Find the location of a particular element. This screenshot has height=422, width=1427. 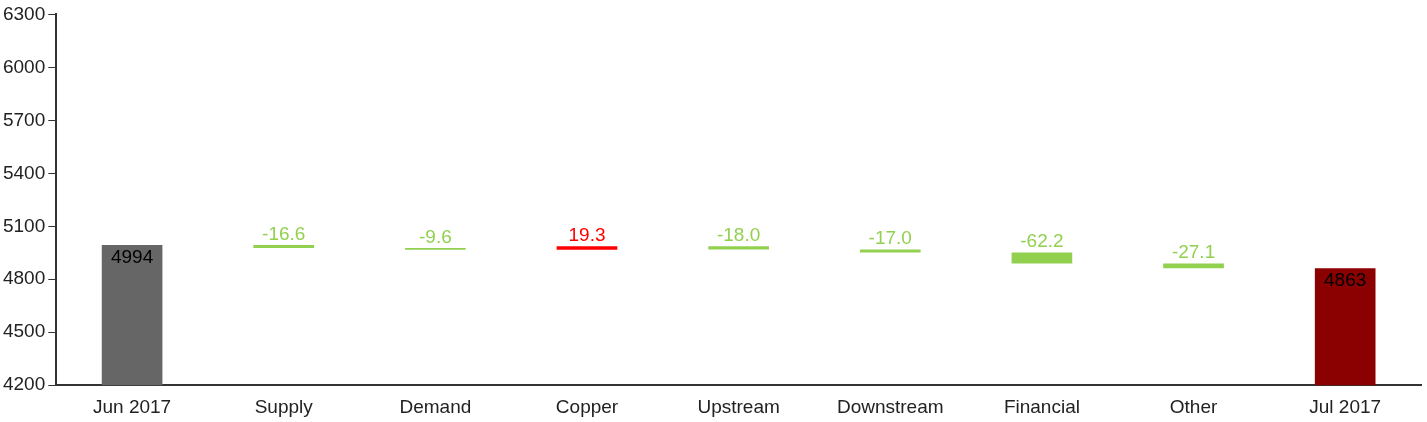

y-tick-label: 4500 is located at coordinates (24, 331).